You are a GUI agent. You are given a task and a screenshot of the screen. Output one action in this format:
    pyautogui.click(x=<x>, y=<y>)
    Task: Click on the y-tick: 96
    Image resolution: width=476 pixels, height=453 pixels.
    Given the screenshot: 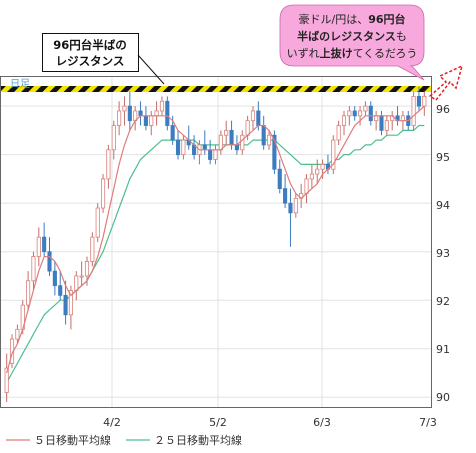 What is the action you would take?
    pyautogui.click(x=443, y=109)
    